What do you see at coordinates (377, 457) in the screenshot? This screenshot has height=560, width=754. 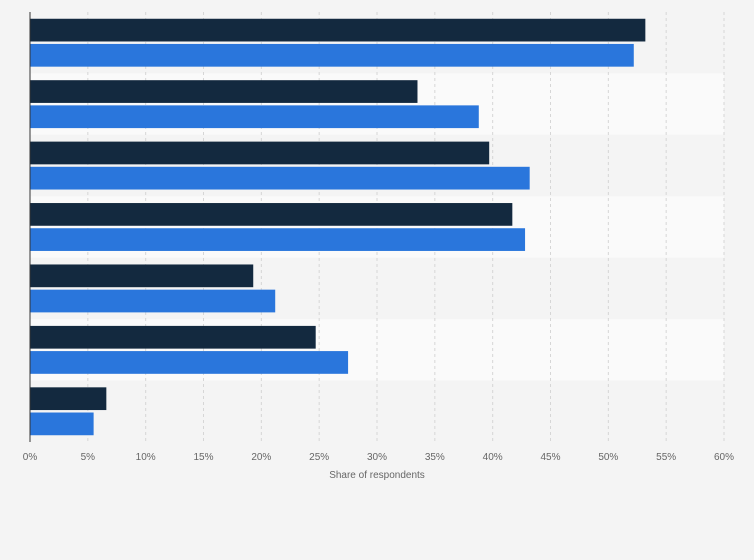 I see `x-tick-label: 30%` at bounding box center [377, 457].